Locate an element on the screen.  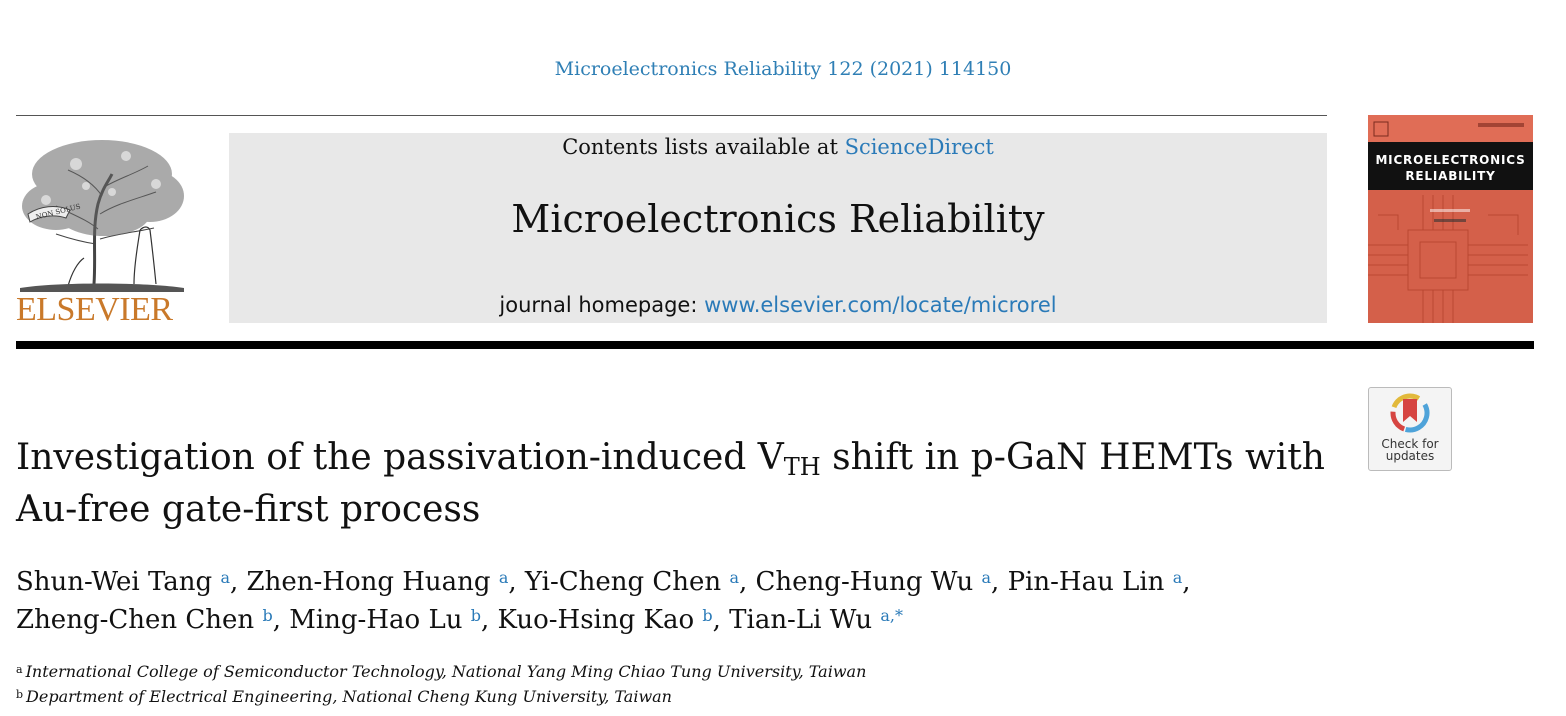
check-updates-line1: Check for is located at coordinates (1410, 444).